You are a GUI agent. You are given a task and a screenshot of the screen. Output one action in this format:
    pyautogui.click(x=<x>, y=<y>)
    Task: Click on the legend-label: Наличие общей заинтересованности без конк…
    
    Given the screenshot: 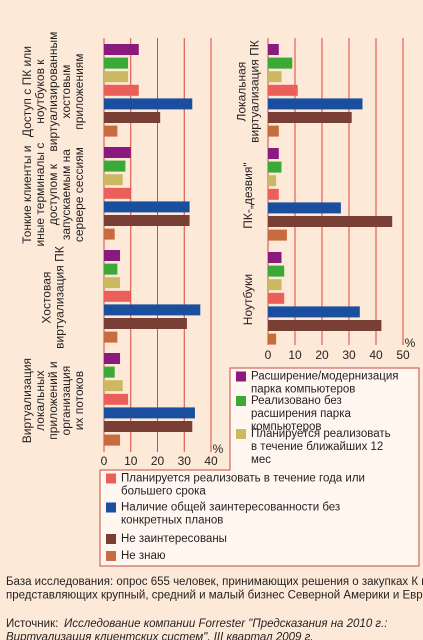 What is the action you would take?
    pyautogui.click(x=230, y=514)
    